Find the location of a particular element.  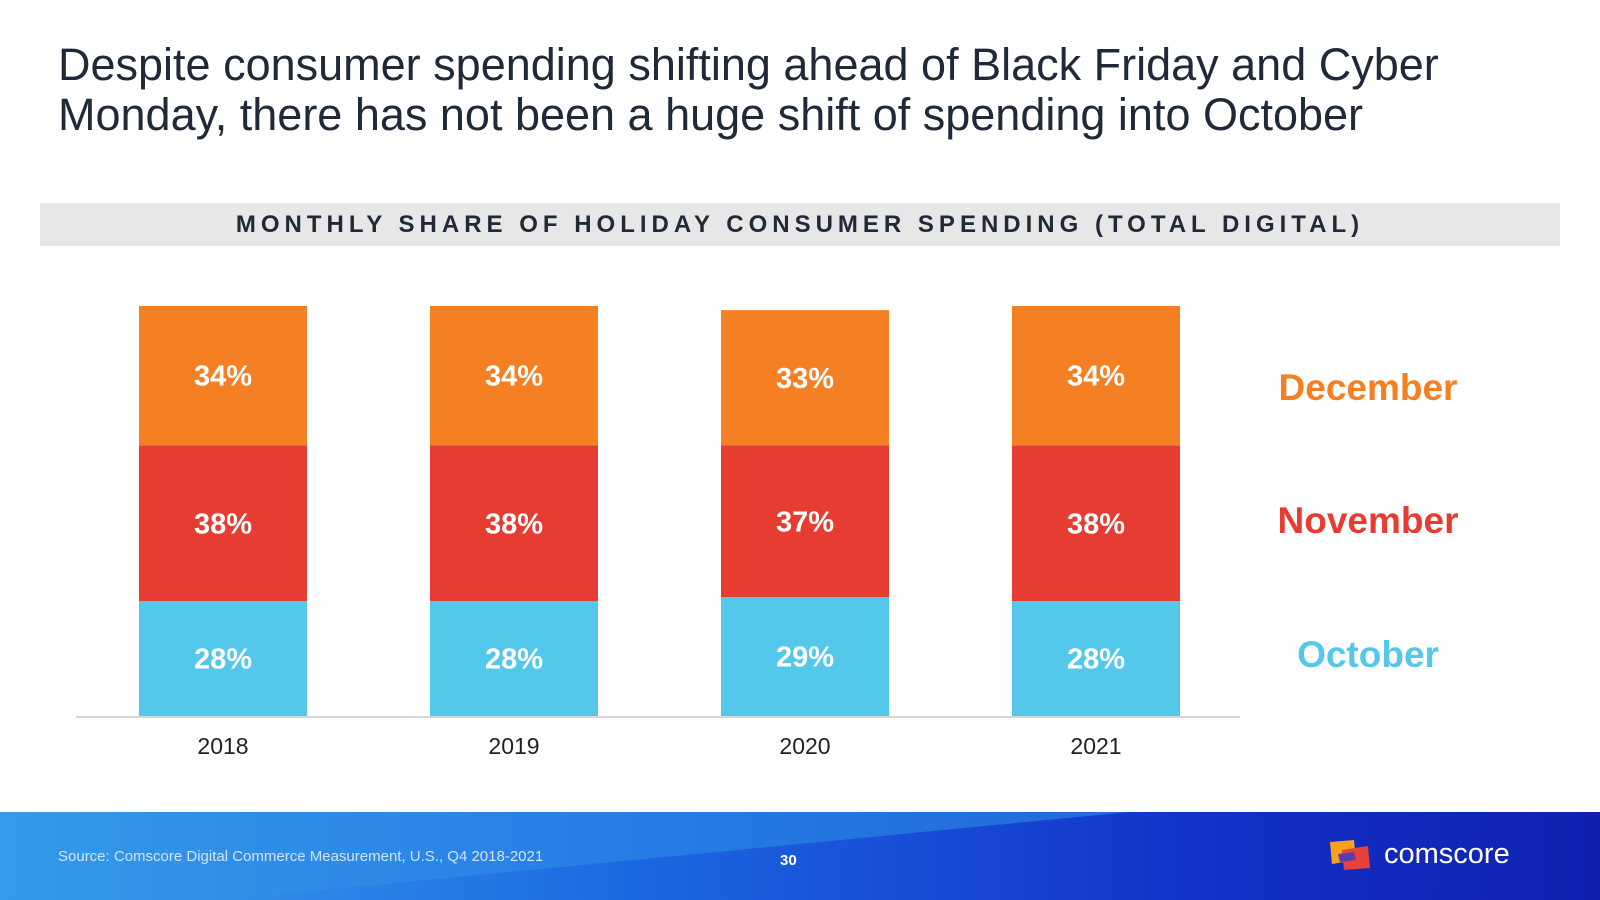

data-label-2021-november: 38% is located at coordinates (1096, 524).